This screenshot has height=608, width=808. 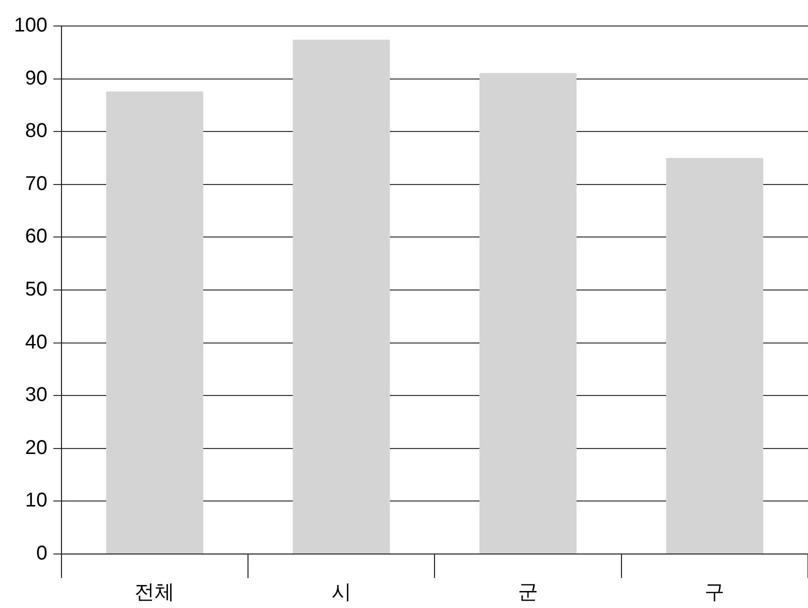 I want to click on x-tick-label: 구, so click(x=714, y=593).